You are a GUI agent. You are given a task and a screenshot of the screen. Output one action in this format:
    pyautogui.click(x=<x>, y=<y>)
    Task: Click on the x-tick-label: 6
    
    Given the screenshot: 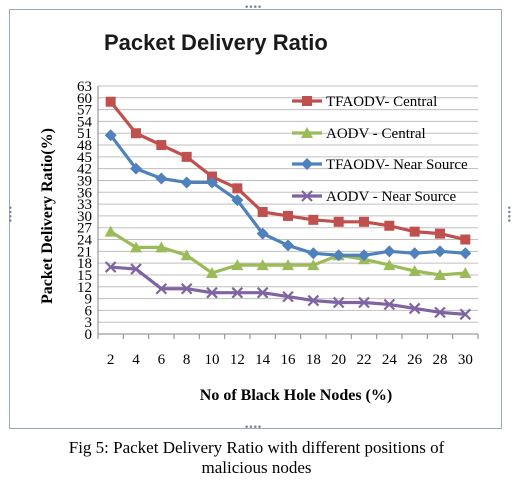 What is the action you would take?
    pyautogui.click(x=162, y=360)
    